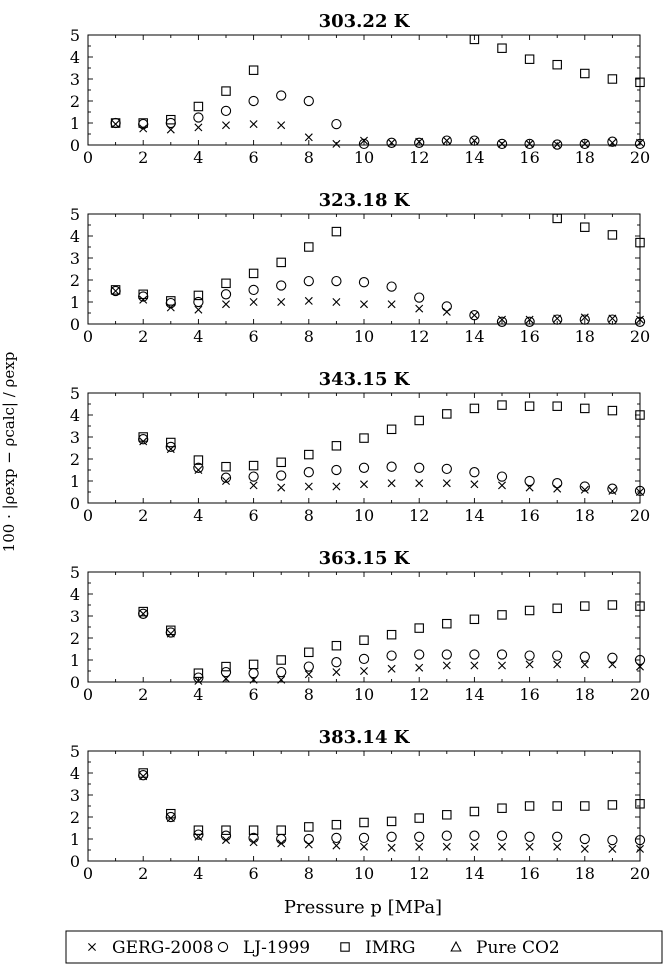 Image resolution: width=668 pixels, height=970 pixels. What do you see at coordinates (198, 157) in the screenshot?
I see `x-tick-label: 4` at bounding box center [198, 157].